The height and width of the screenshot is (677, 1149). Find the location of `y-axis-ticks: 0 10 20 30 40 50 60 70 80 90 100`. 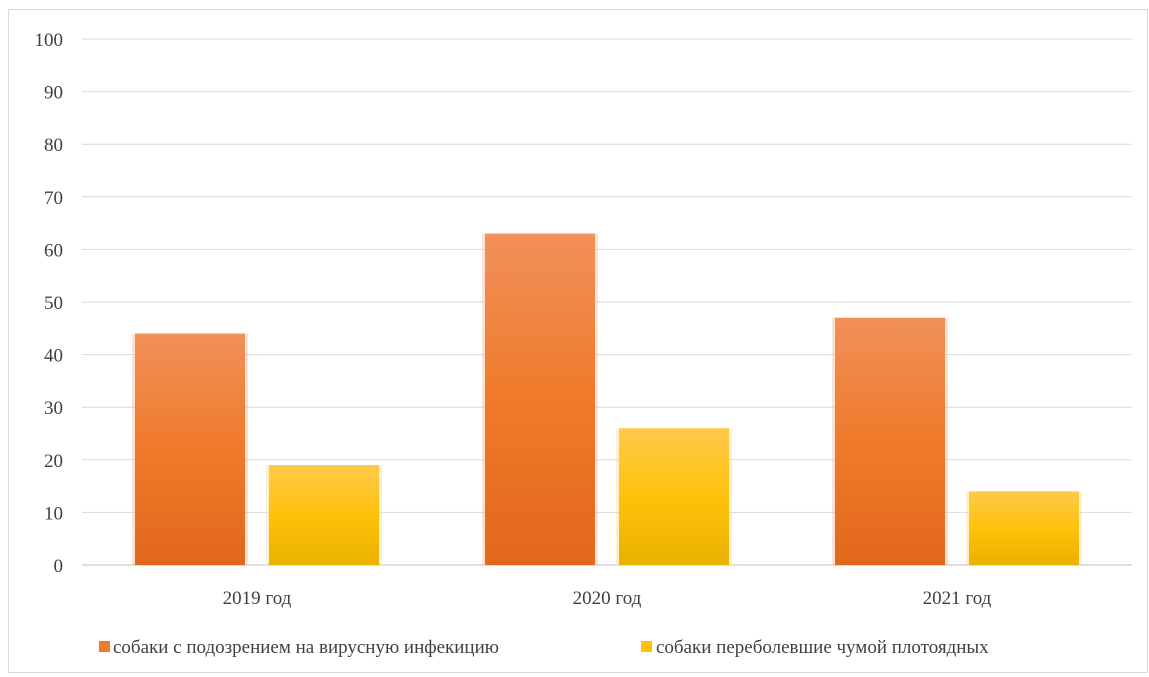

y-axis-ticks: 0 10 20 30 40 50 60 70 80 90 100 is located at coordinates (49, 303).